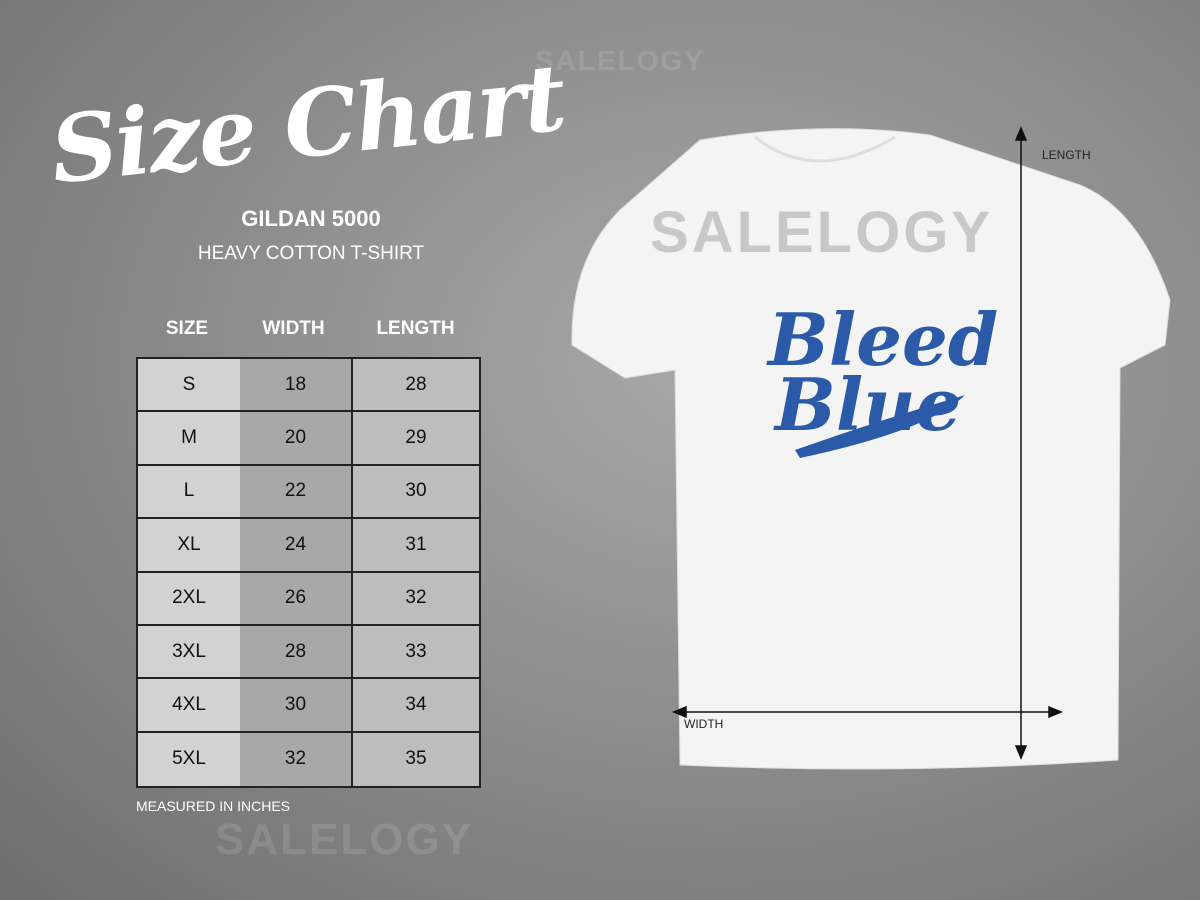 Image resolution: width=1200 pixels, height=900 pixels. What do you see at coordinates (821, 232) in the screenshot?
I see `shirt-watermark: SALELOGY` at bounding box center [821, 232].